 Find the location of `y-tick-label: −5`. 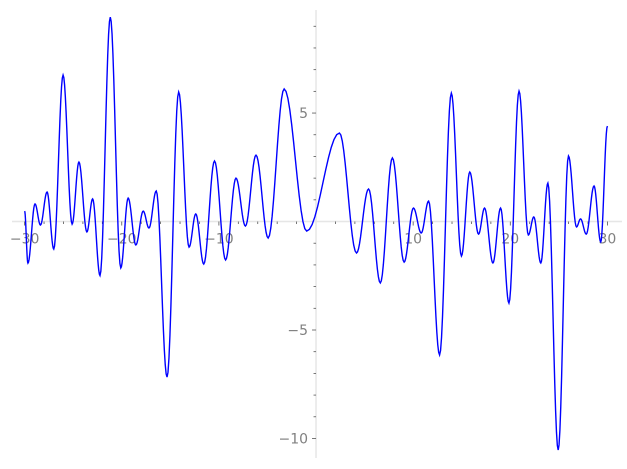

y-tick-label: −5 is located at coordinates (297, 331).